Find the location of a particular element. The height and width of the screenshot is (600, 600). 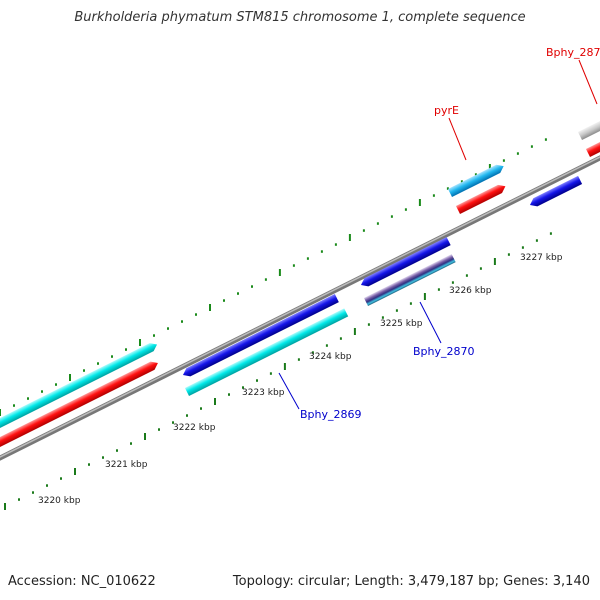

gene-label-bphy2870: Bphy_2870 is located at coordinates (444, 351).